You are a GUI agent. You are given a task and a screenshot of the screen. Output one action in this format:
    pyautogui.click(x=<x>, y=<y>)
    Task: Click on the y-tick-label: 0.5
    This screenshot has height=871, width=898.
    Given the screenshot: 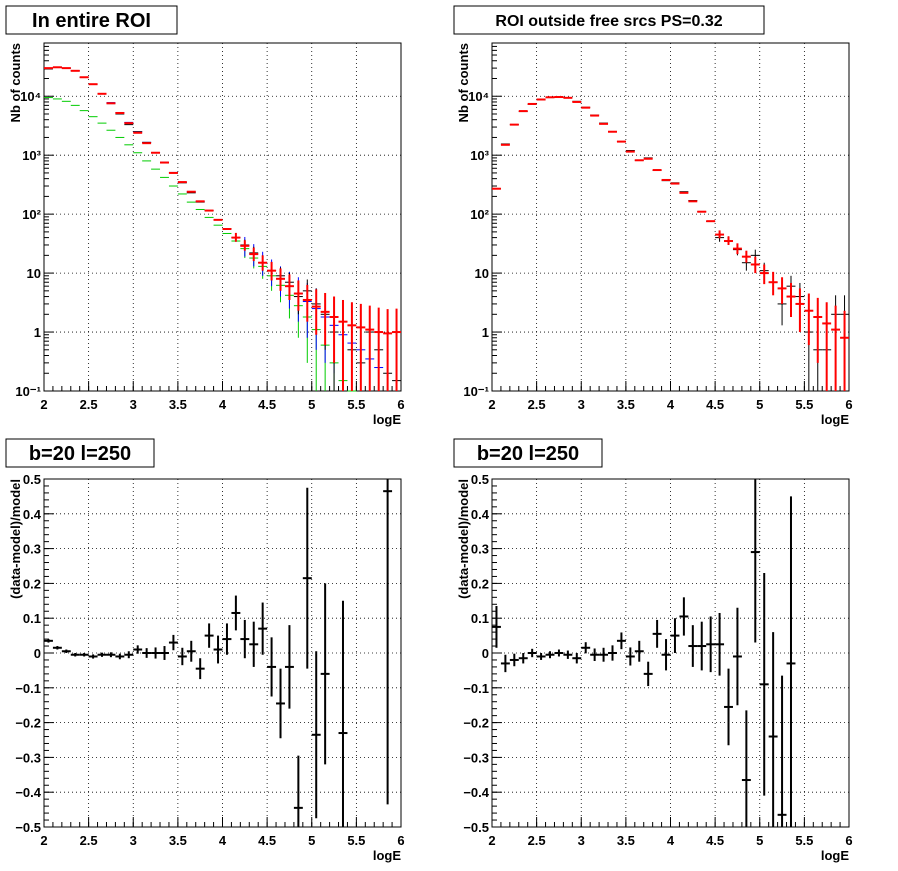 What is the action you would take?
    pyautogui.click(x=32, y=479)
    